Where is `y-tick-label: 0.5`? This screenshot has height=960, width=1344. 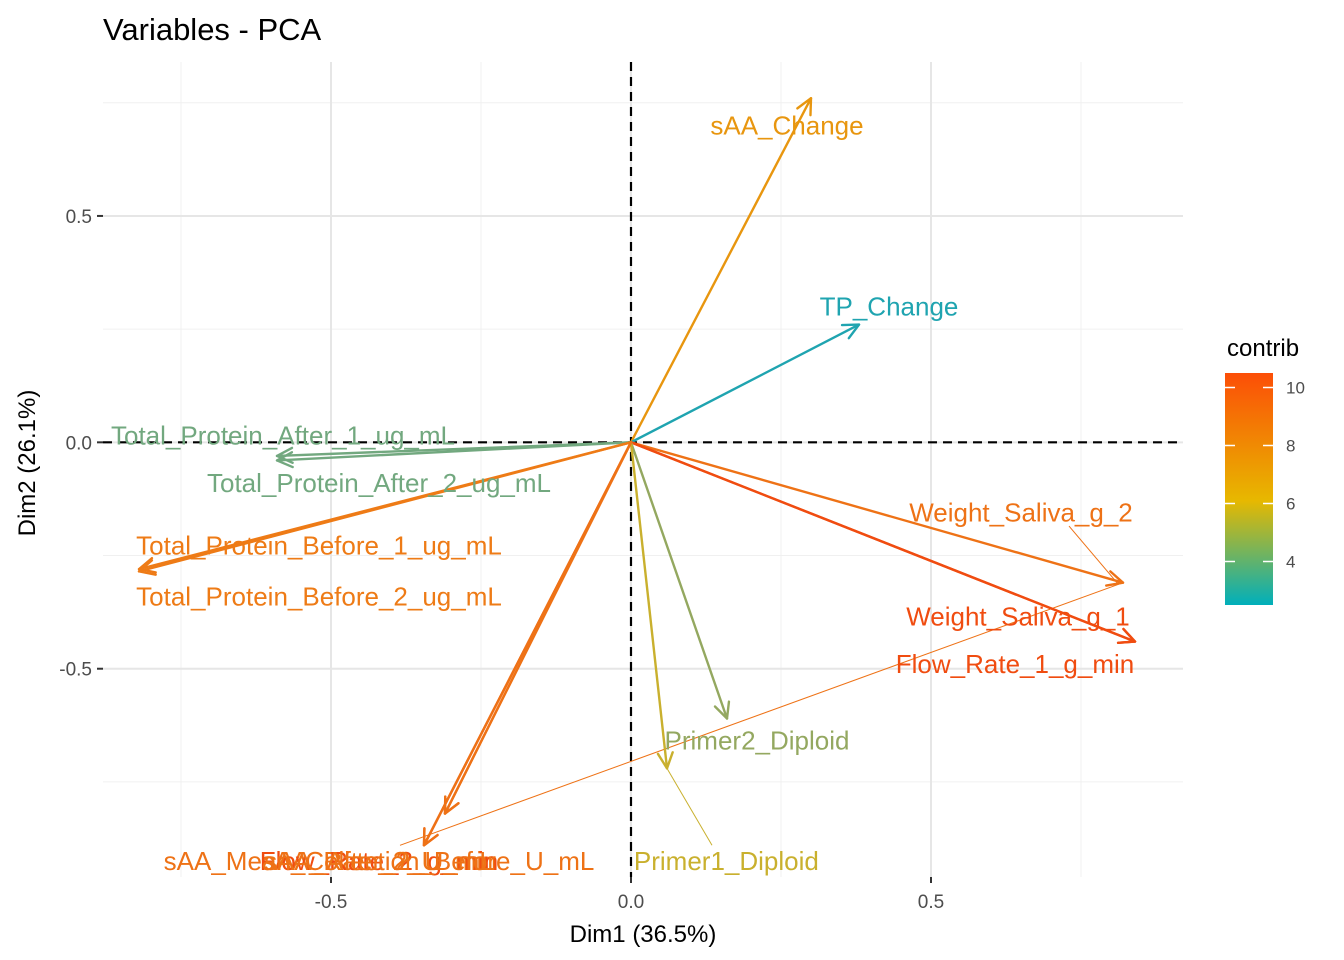
y-tick-label: 0.5 is located at coordinates (79, 217).